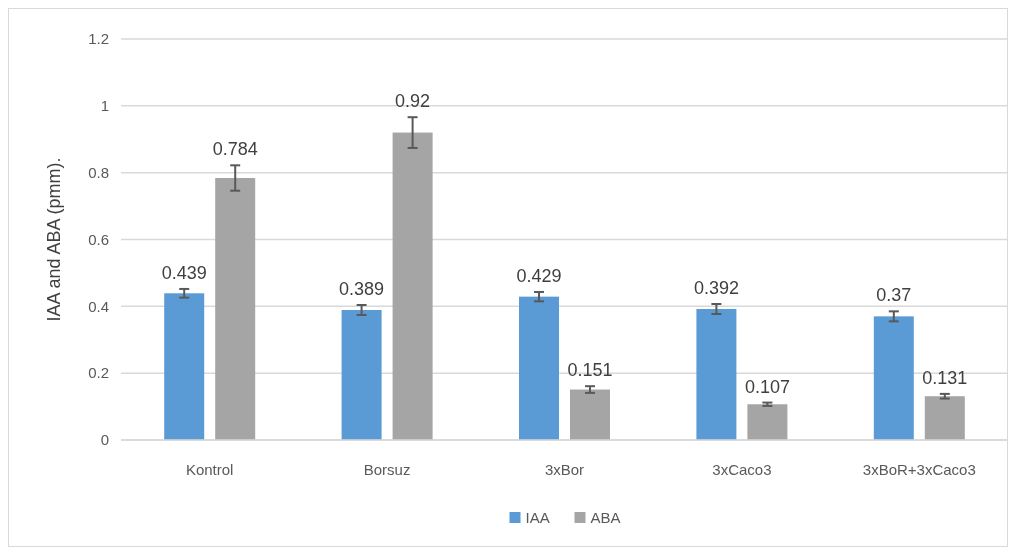  Describe the element at coordinates (413, 101) in the screenshot. I see `data-label: 0.92` at that location.